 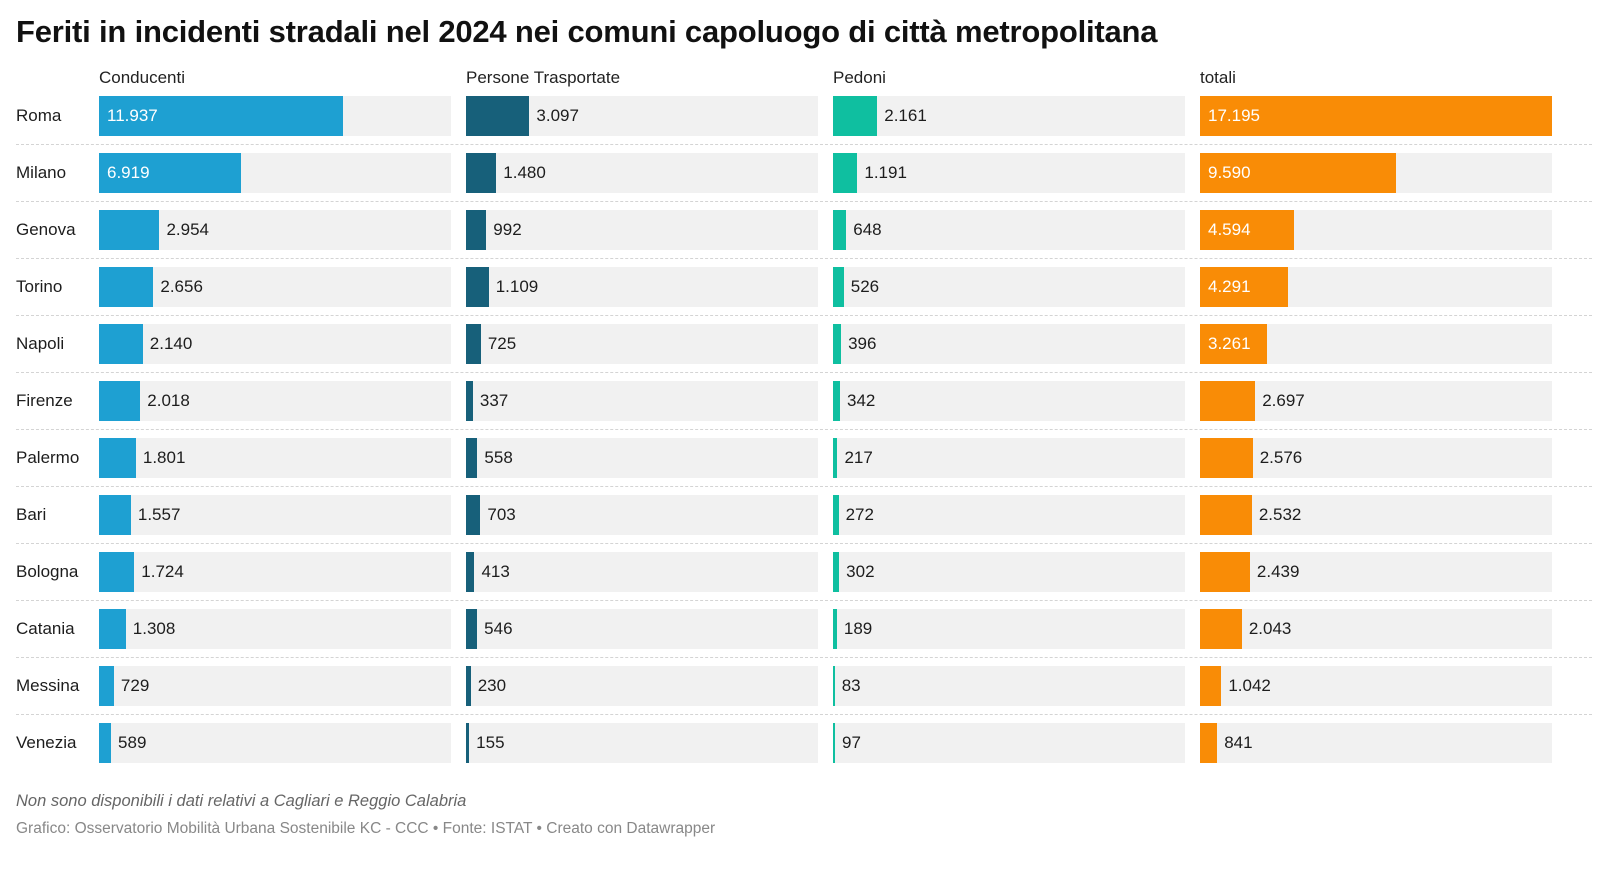 What do you see at coordinates (642, 458) in the screenshot?
I see `bar-track: 558` at bounding box center [642, 458].